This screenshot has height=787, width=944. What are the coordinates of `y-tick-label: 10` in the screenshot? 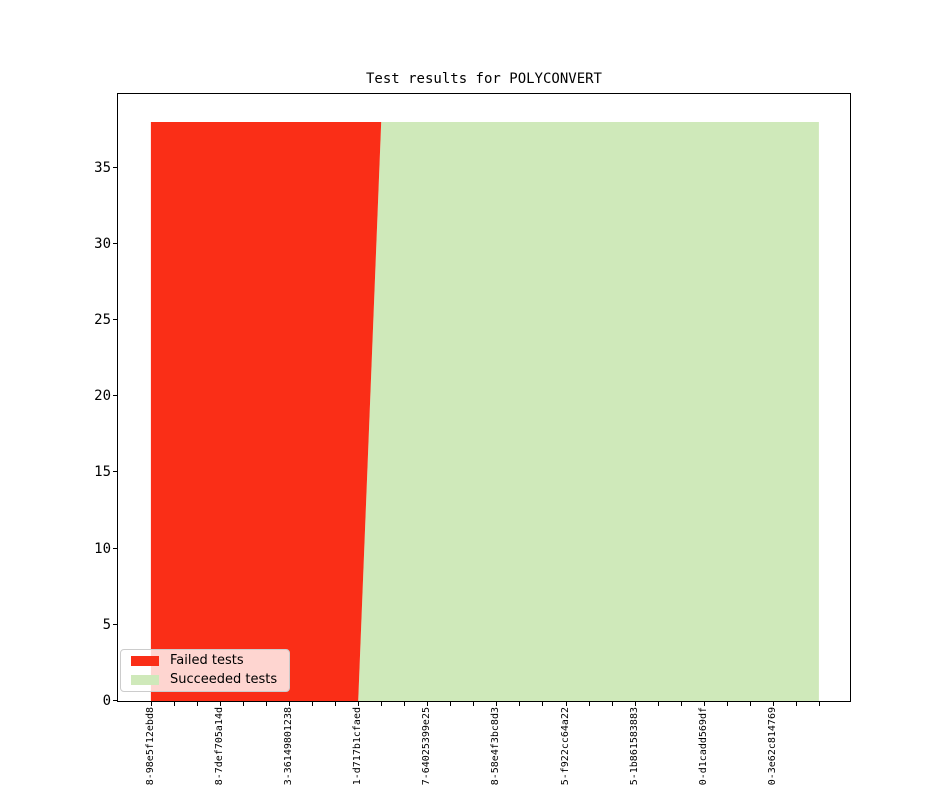 It's located at (102, 549).